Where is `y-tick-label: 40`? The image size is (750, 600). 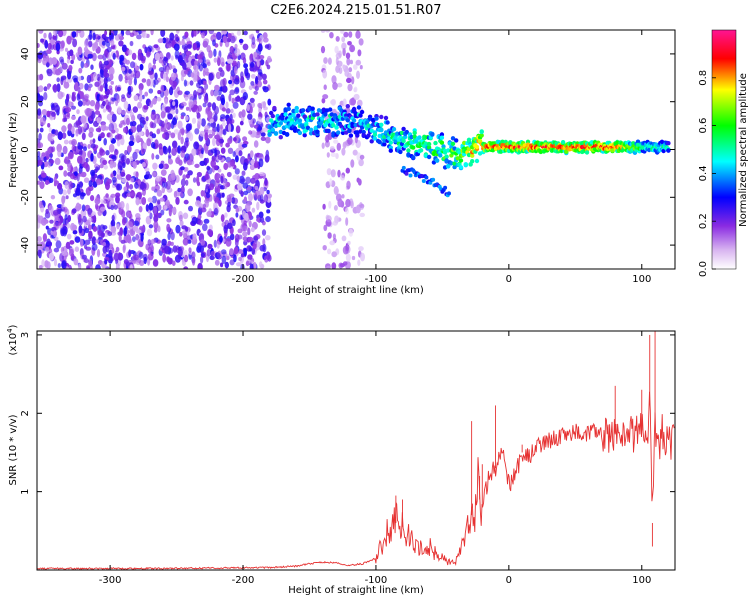
y-tick-label: 40 is located at coordinates (25, 54).